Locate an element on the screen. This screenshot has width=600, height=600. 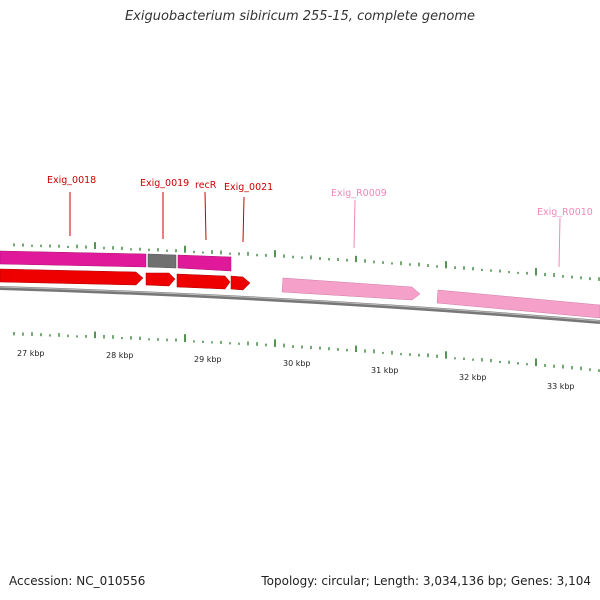
rna-arrow-r0009 is located at coordinates (351, 289).